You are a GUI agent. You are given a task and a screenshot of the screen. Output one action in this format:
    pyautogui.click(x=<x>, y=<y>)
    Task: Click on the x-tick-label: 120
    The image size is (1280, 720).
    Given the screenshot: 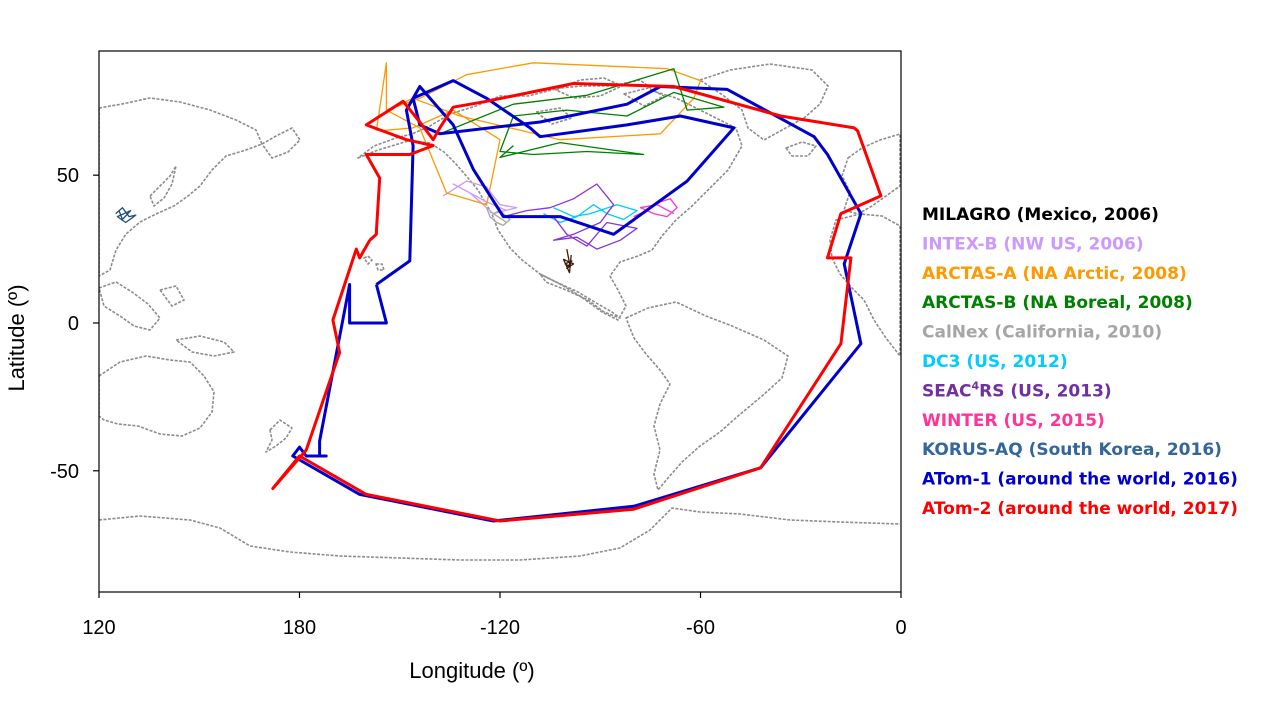 What is the action you would take?
    pyautogui.click(x=98, y=628)
    